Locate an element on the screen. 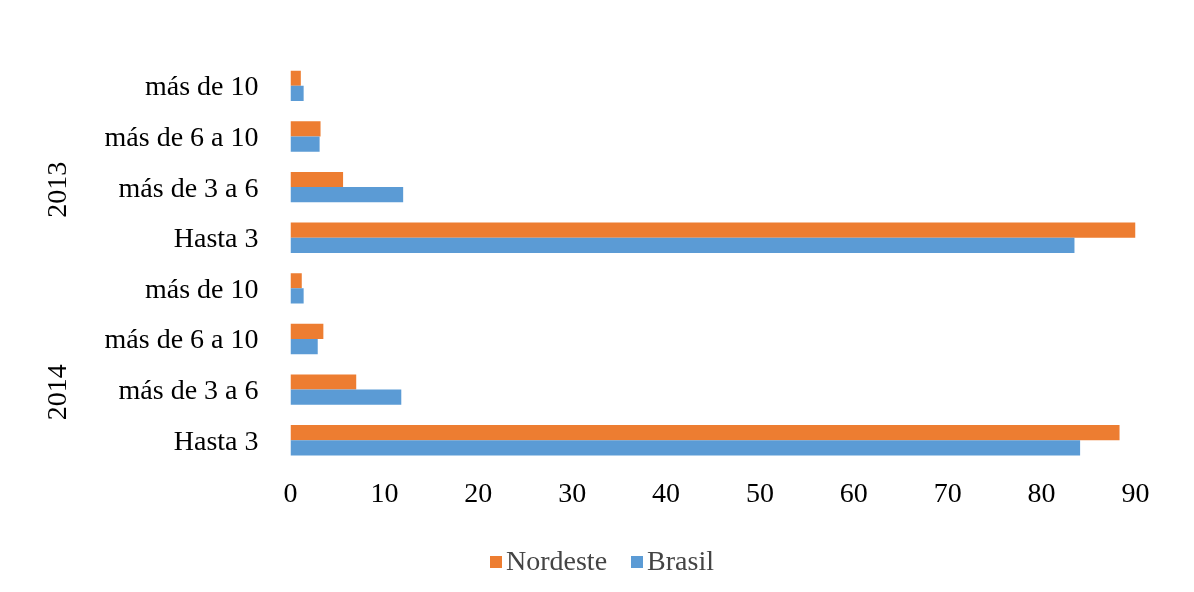 Image resolution: width=1194 pixels, height=592 pixels. legend-label: Nordeste is located at coordinates (557, 561).